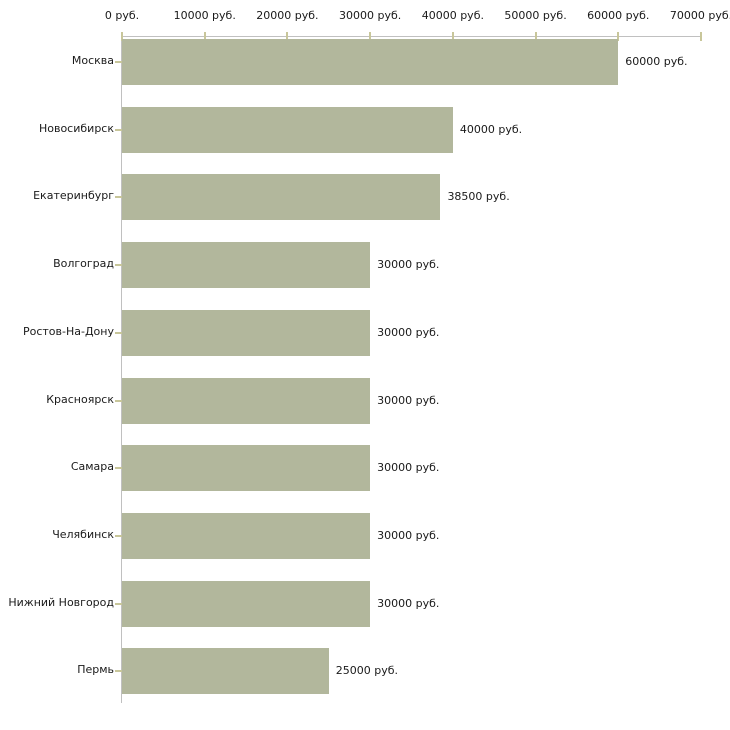  Describe the element at coordinates (370, 15) in the screenshot. I see `x-axis-tick-label: 30000 руб.` at that location.